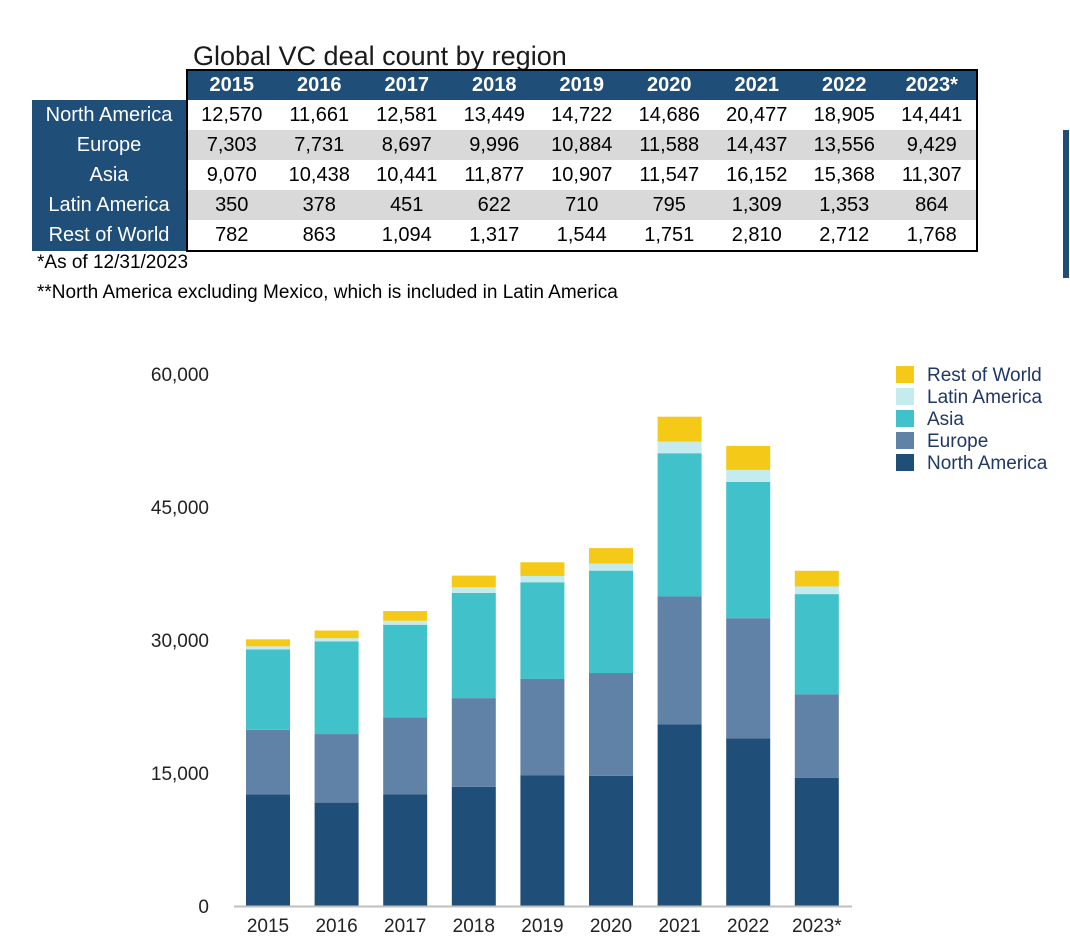 This screenshot has width=1070, height=948. I want to click on table-cell: 2,712, so click(844, 236).